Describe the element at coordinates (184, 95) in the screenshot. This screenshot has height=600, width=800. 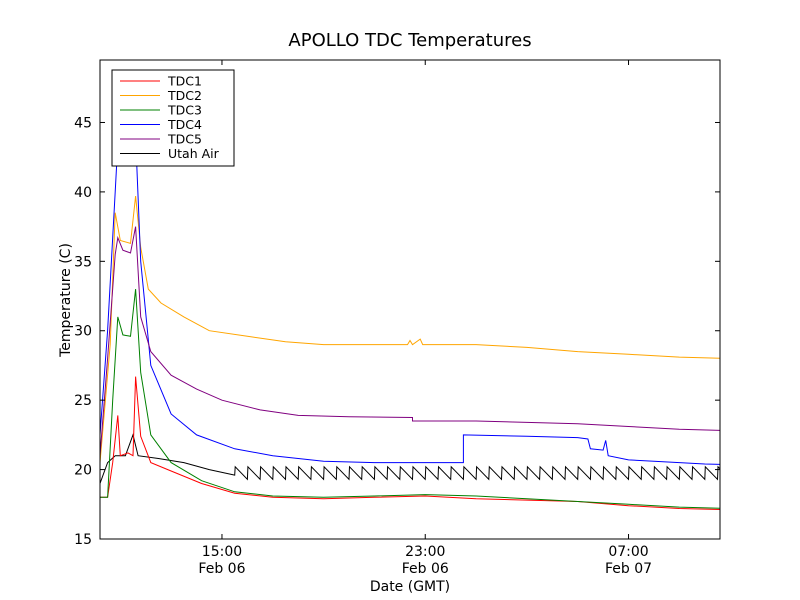
I see `legend-label: TDC2` at that location.